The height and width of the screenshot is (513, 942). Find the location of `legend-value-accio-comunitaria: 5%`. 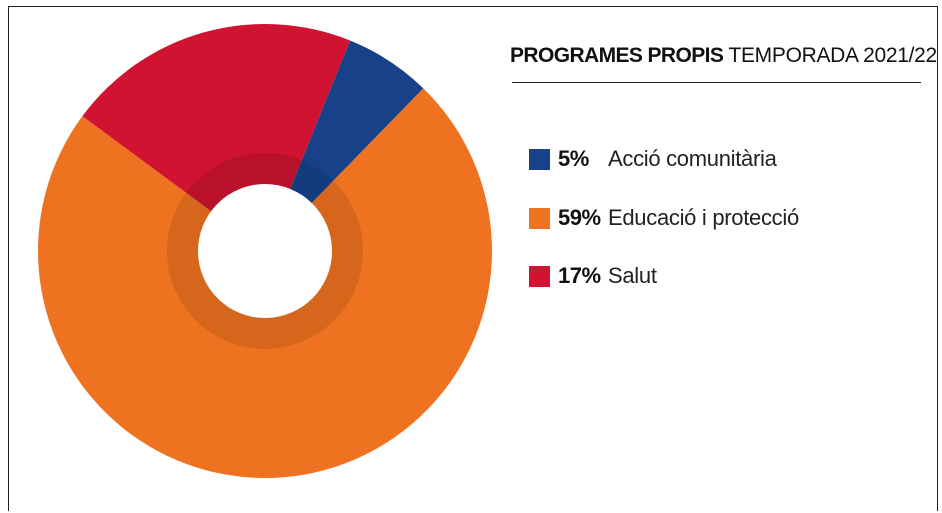

legend-value-accio-comunitaria: 5% is located at coordinates (573, 158).